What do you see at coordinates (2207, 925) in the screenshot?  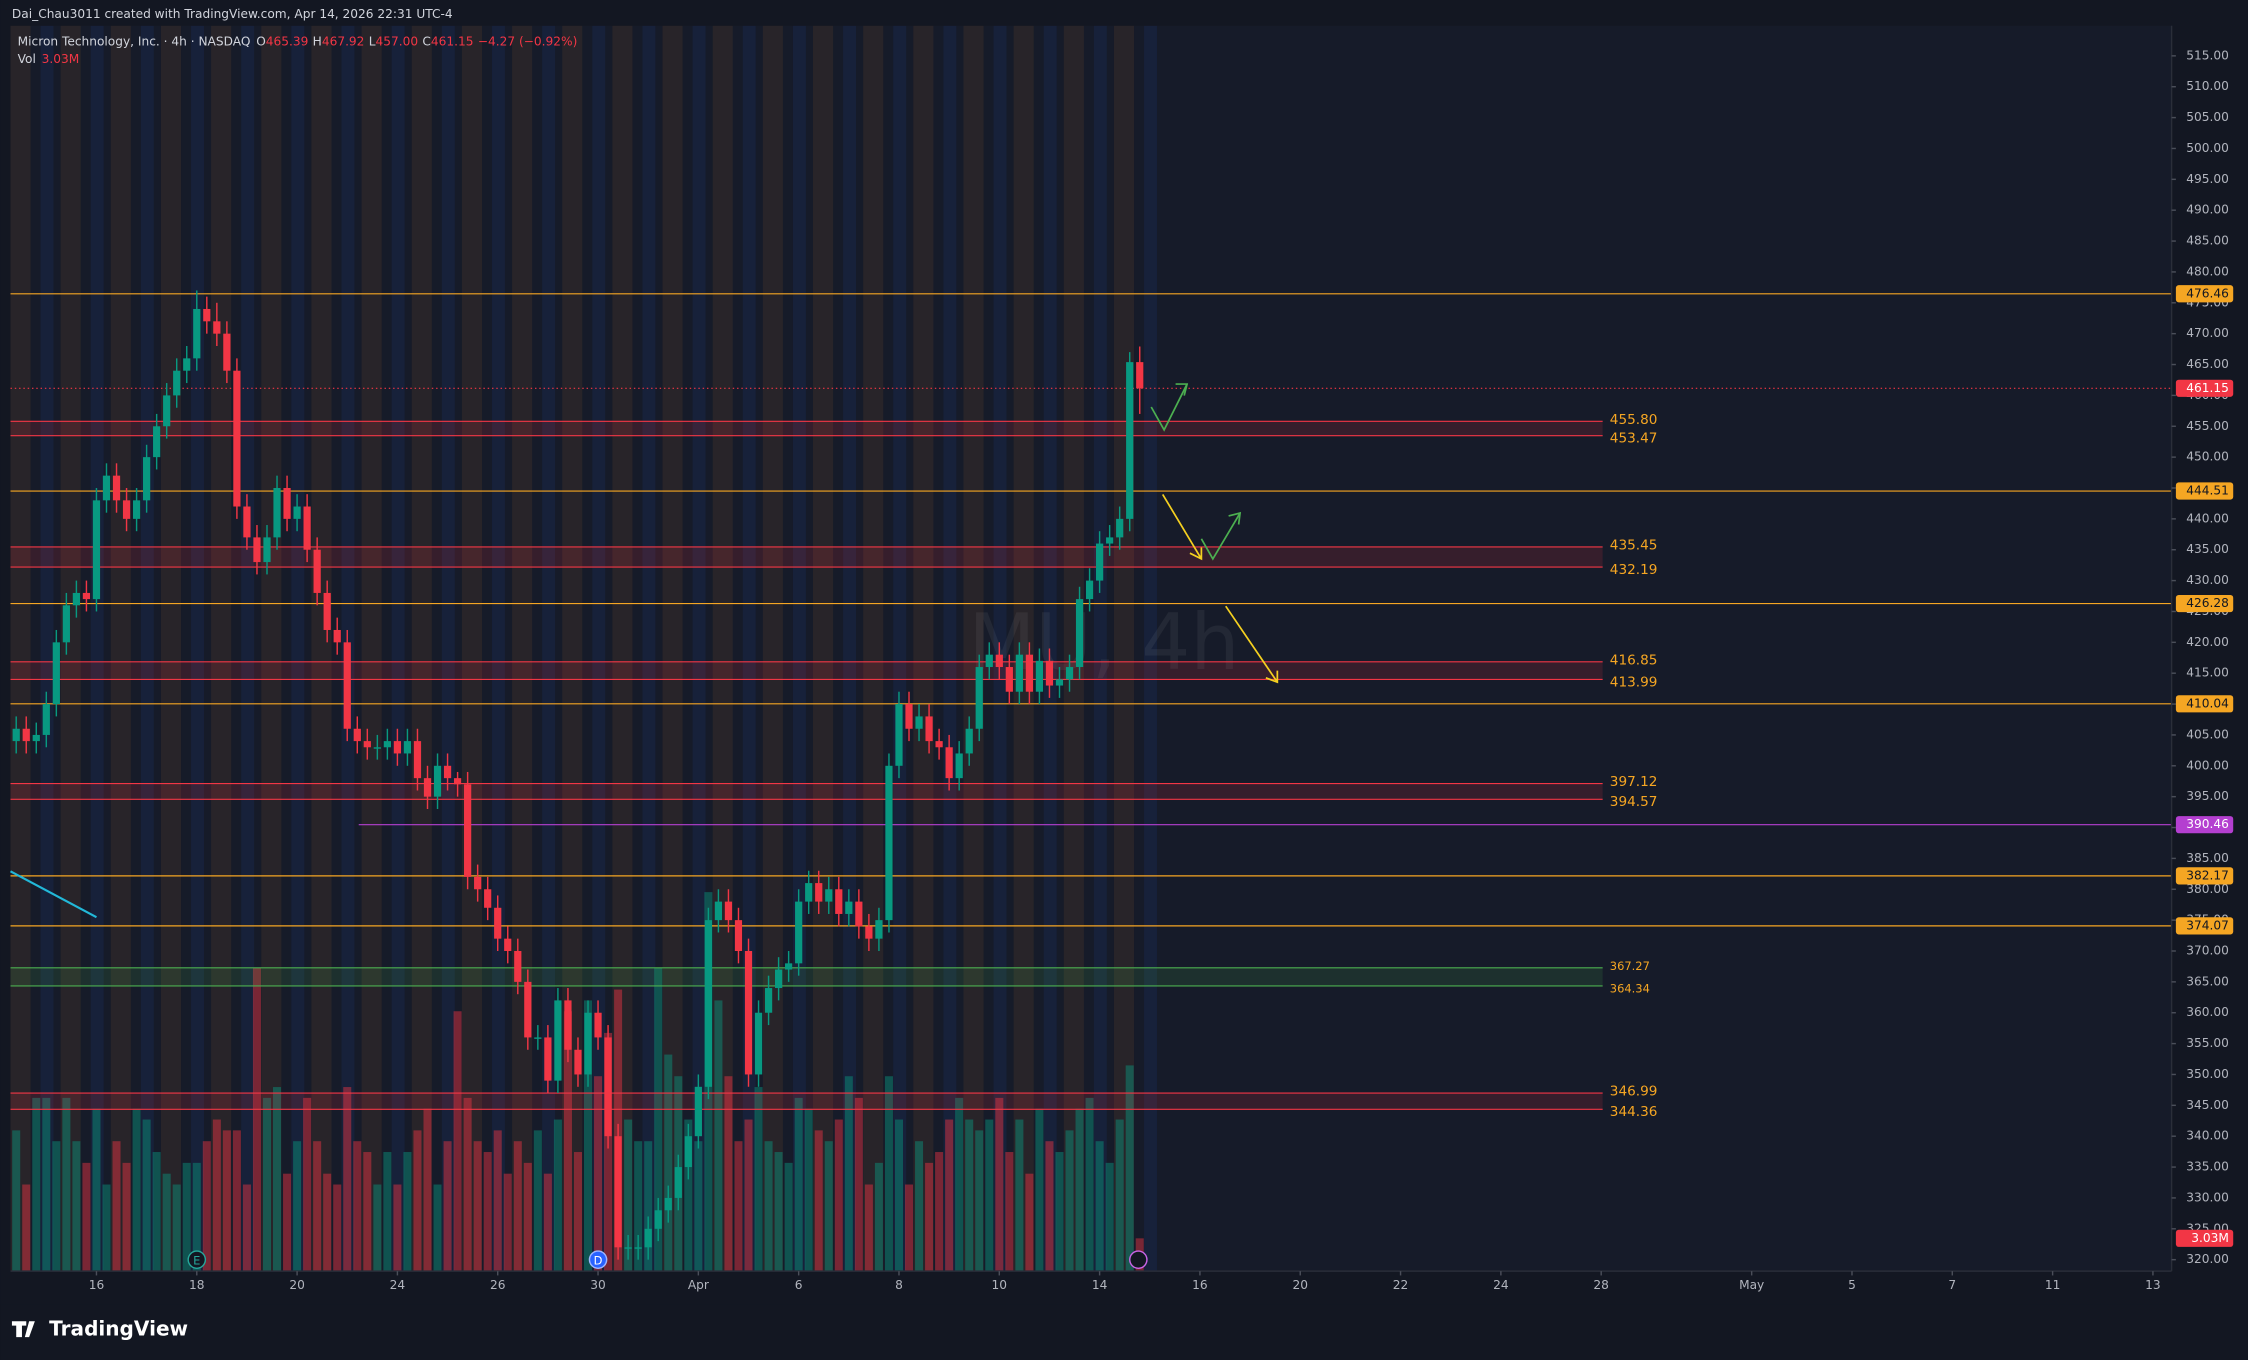 I see `level-badge-label: 374.07` at bounding box center [2207, 925].